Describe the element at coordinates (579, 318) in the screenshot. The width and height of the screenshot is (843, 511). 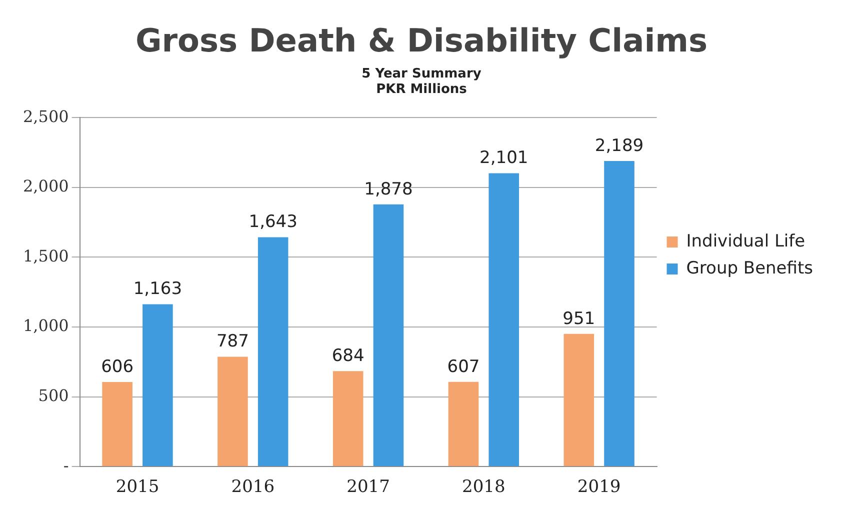
I see `data-label: 951` at that location.